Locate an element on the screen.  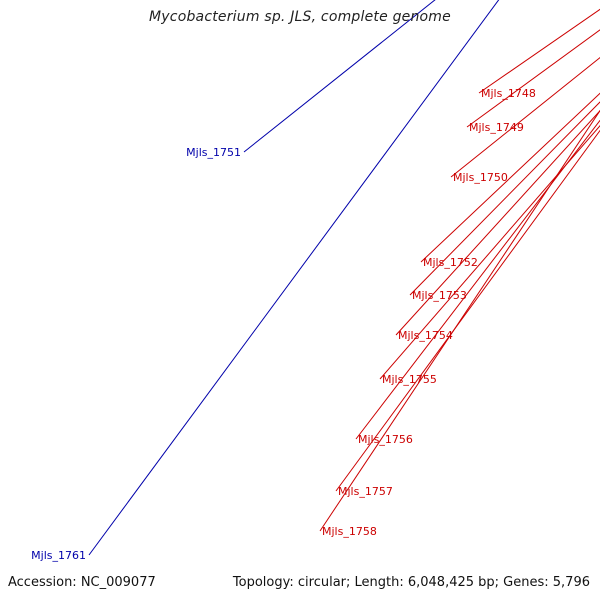
accession-text: Accession: NC_009077 is located at coordinates (82, 582).